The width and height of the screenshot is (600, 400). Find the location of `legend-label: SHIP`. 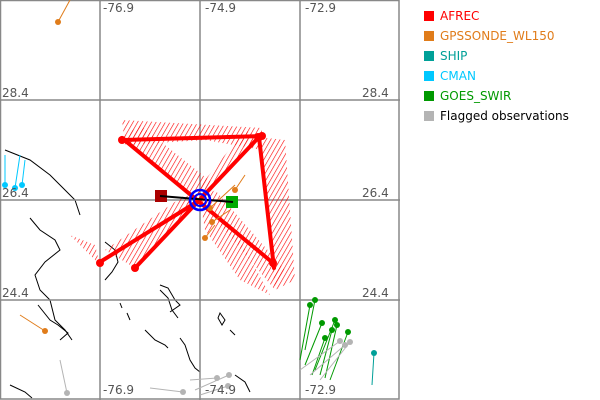

legend-label: SHIP is located at coordinates (454, 56).